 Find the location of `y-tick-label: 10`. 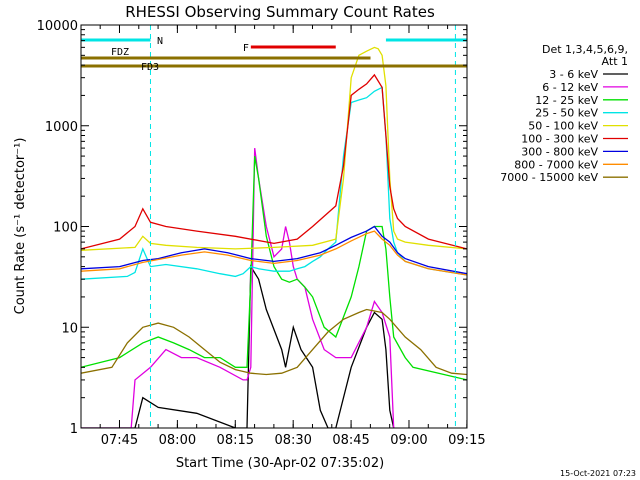

y-tick-label: 10 is located at coordinates (69, 328).